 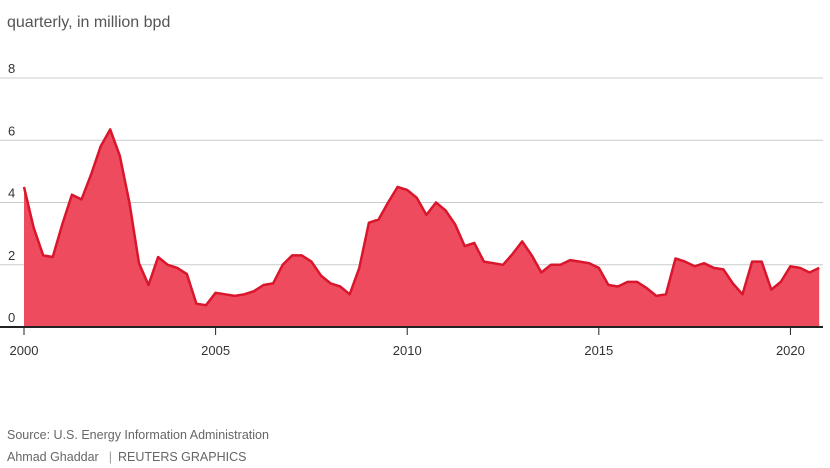 What do you see at coordinates (182, 457) in the screenshot?
I see `credit-outlet: REUTERS GRAPHICS` at bounding box center [182, 457].